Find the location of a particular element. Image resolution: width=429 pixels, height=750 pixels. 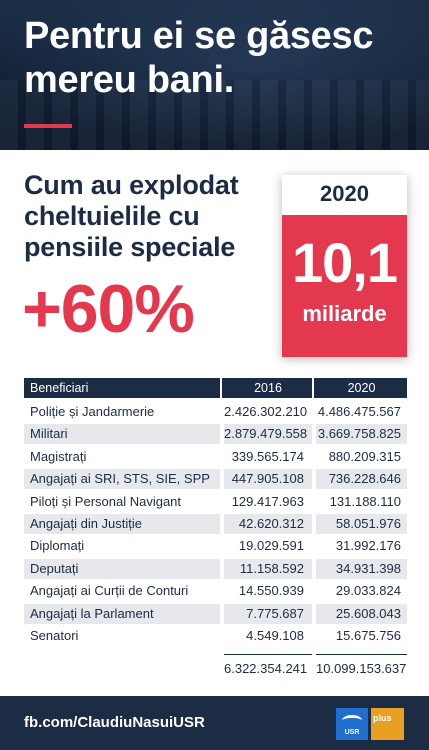

usr-logo: USR is located at coordinates (352, 724).